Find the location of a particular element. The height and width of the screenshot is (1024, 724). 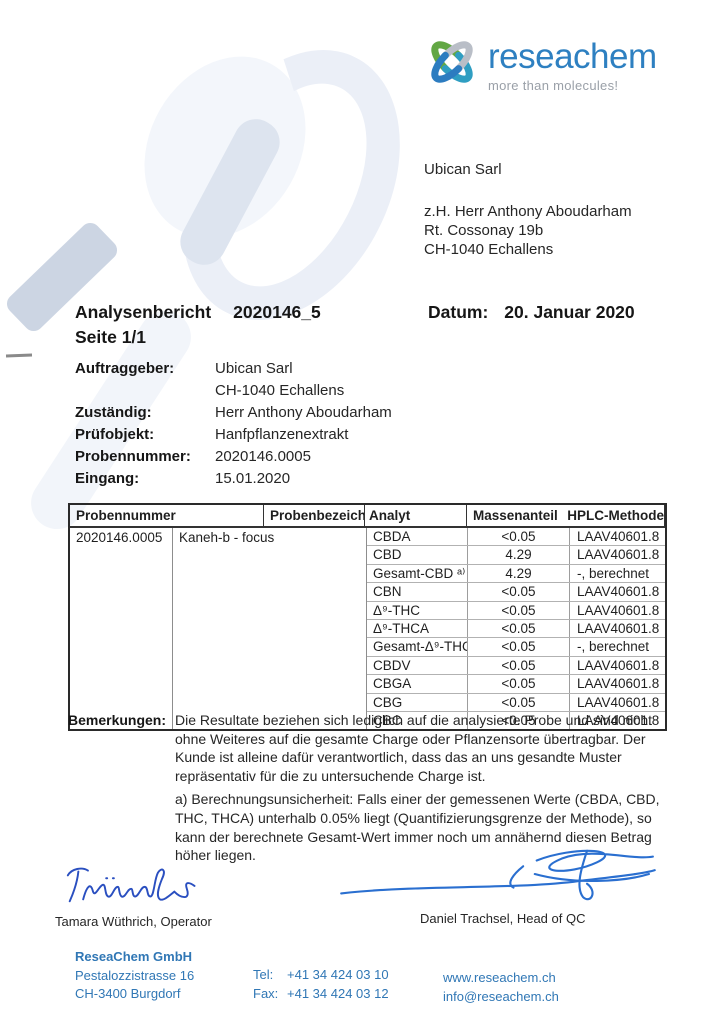

logo: reseachem more than molecules! is located at coordinates (540, 62).